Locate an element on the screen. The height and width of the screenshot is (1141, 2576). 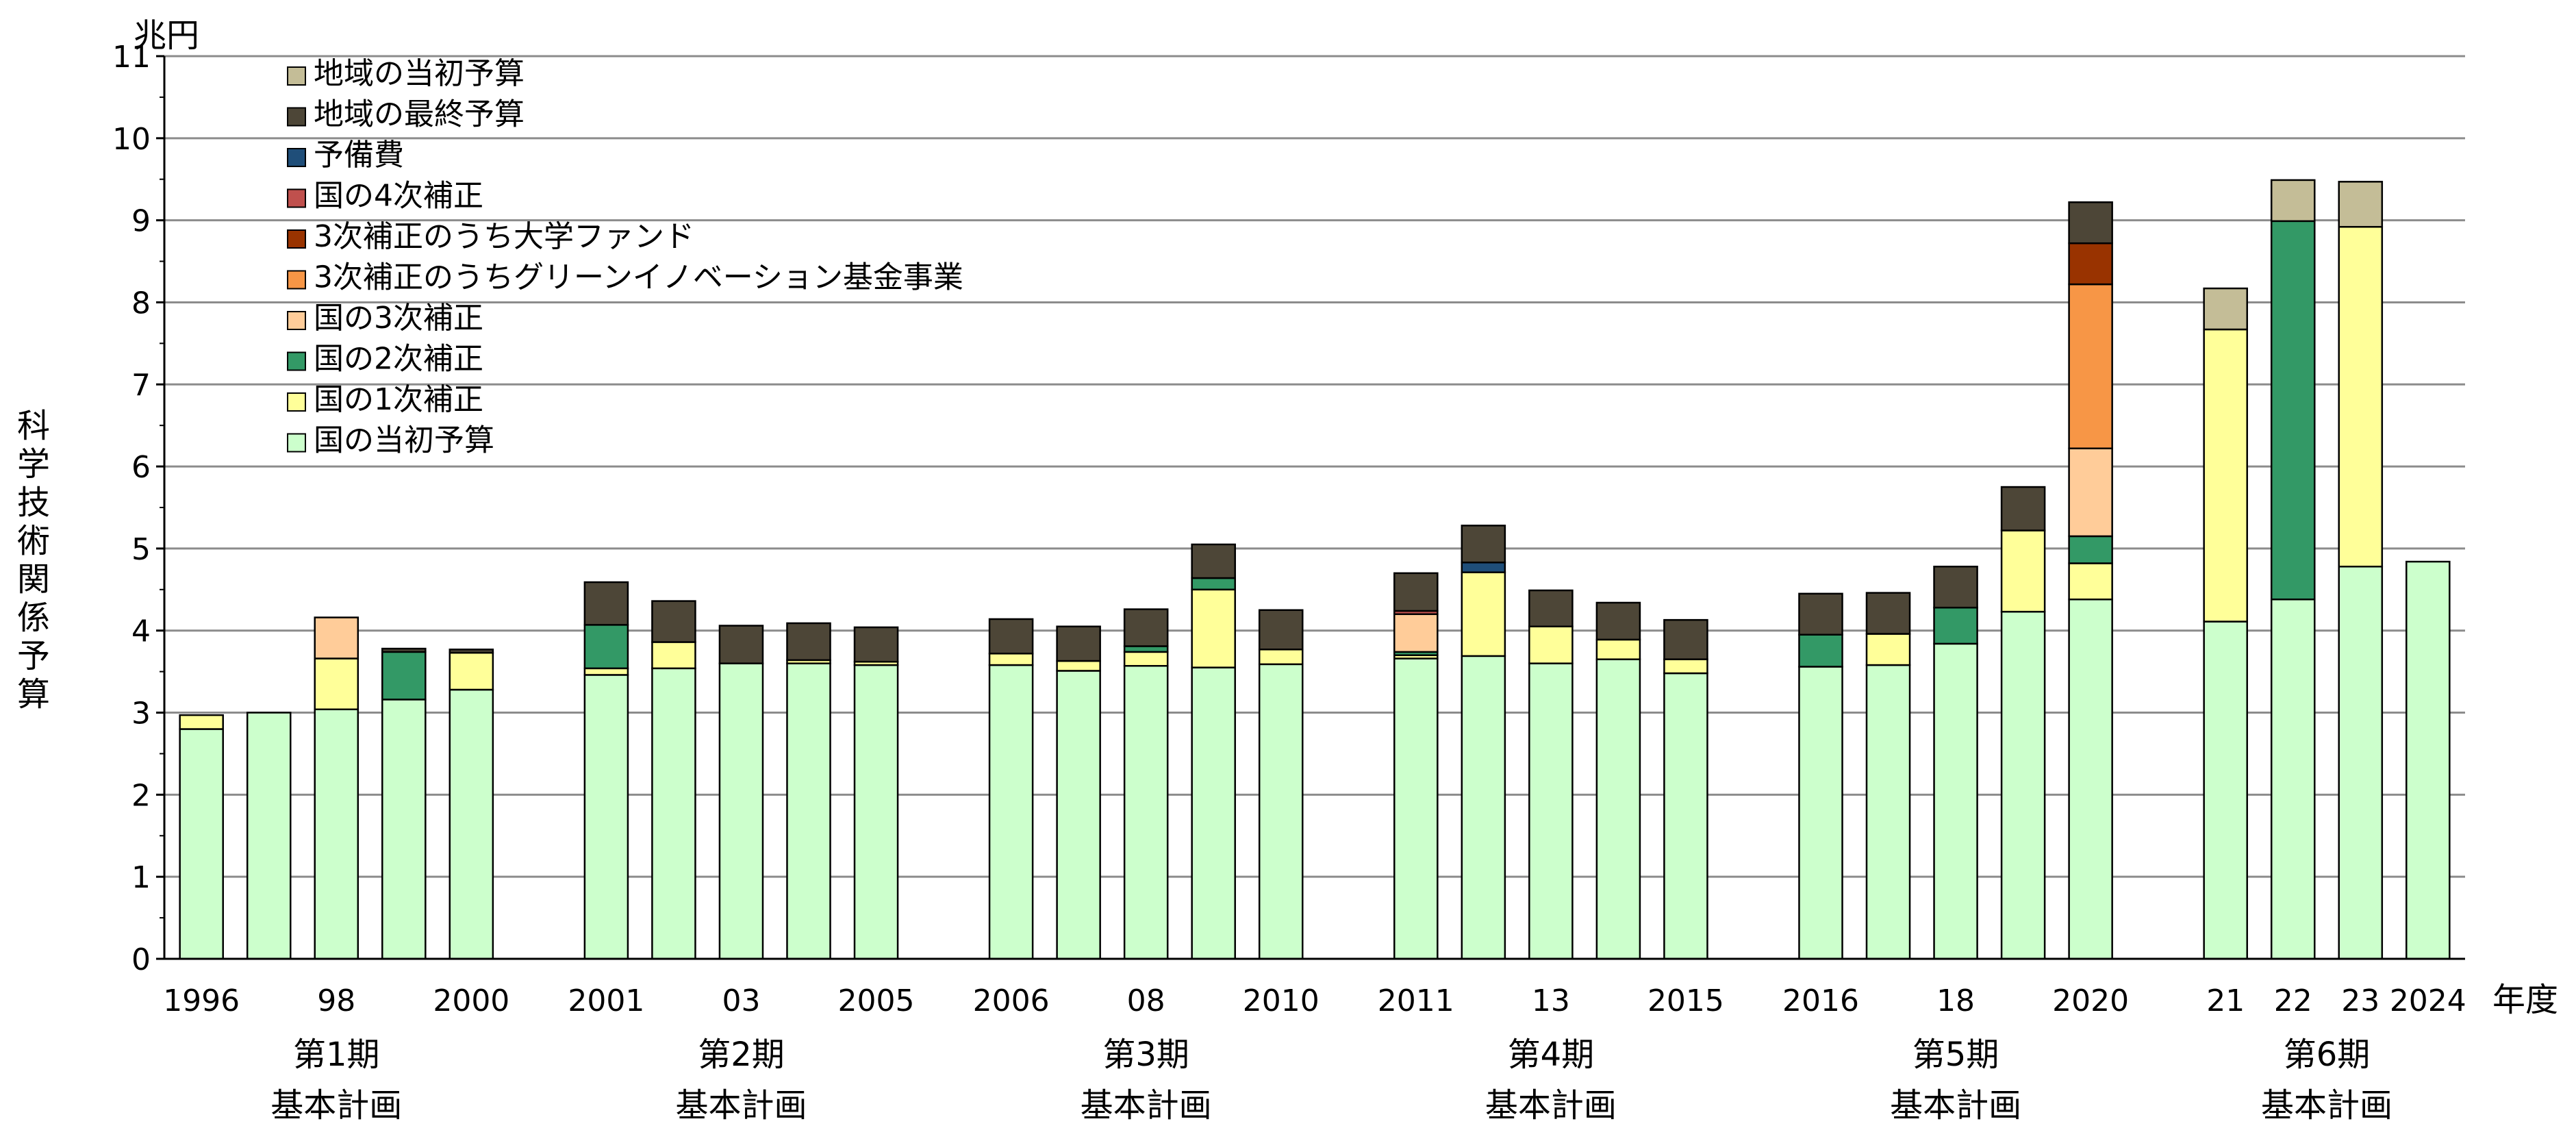
legend-label: 地域の当初予算 is located at coordinates (420, 73).